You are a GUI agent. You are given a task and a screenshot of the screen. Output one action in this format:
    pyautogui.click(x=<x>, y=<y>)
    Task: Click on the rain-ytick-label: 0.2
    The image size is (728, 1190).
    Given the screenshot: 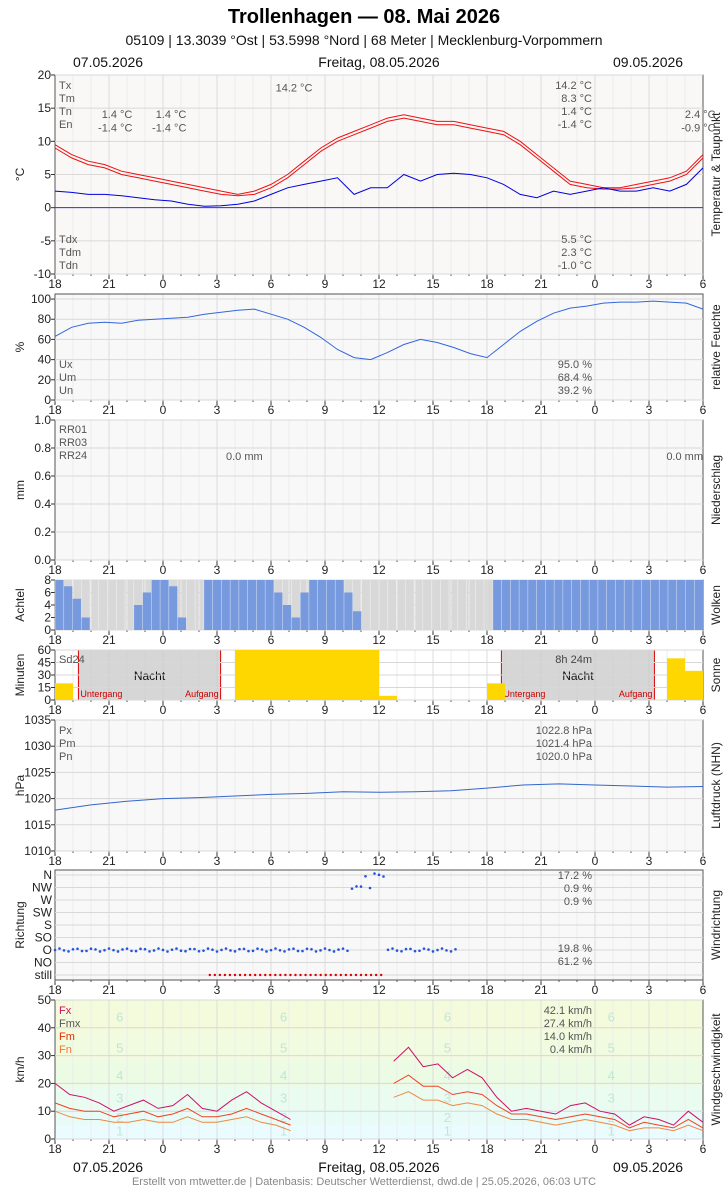 What is the action you would take?
    pyautogui.click(x=42, y=532)
    